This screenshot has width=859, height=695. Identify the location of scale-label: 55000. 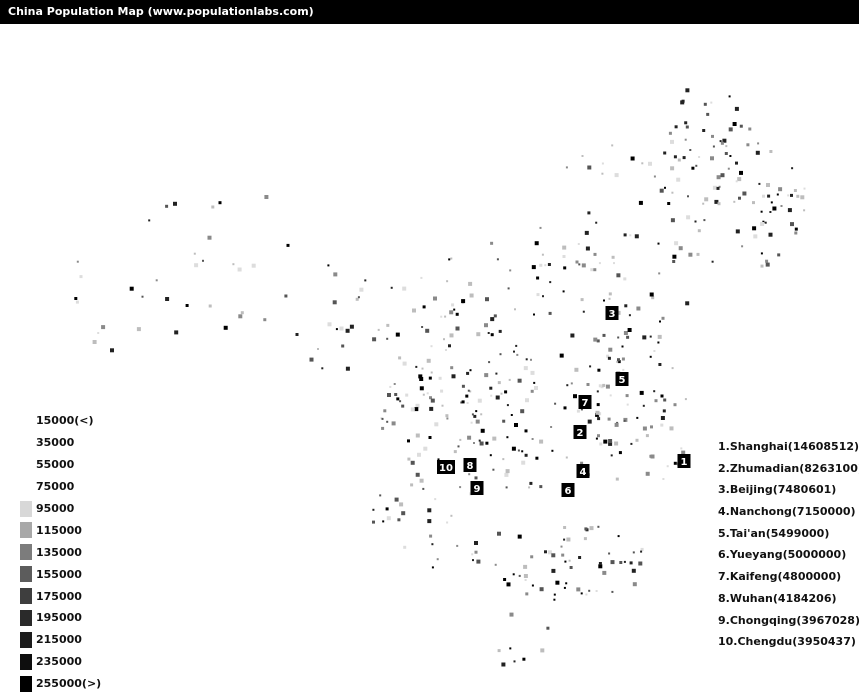
(55, 465).